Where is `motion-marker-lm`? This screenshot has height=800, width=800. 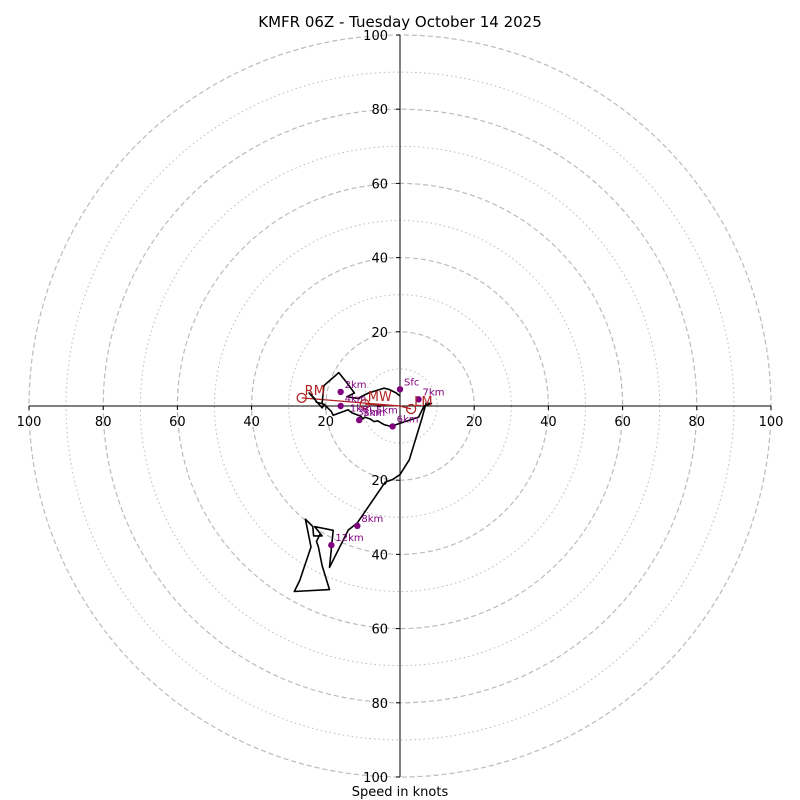 motion-marker-lm is located at coordinates (411, 409).